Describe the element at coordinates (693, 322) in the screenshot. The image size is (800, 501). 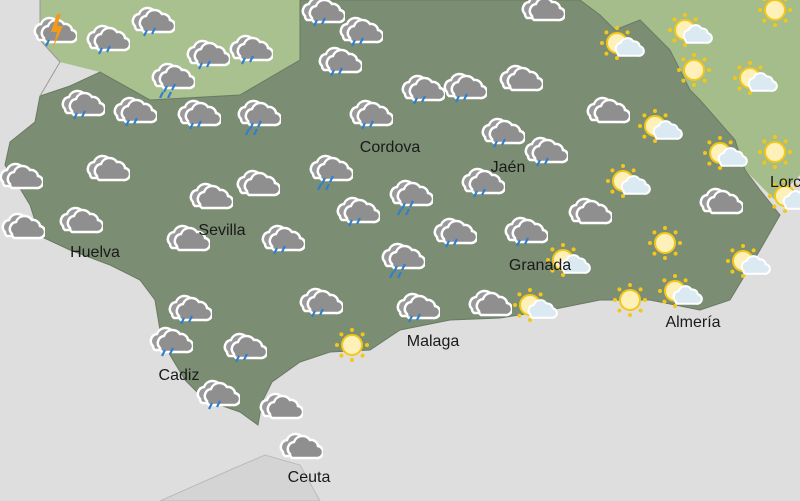
I see `city-label-almeria: Almería` at that location.